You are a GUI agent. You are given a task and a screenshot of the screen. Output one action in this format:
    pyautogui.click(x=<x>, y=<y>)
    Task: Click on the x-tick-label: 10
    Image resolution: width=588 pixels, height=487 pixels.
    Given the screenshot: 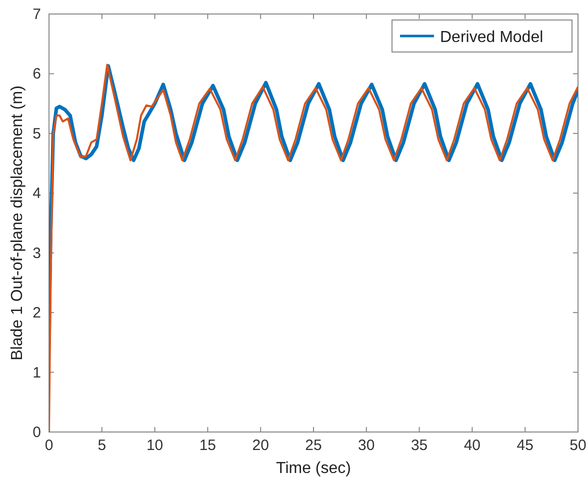 What is the action you would take?
    pyautogui.click(x=155, y=445)
    